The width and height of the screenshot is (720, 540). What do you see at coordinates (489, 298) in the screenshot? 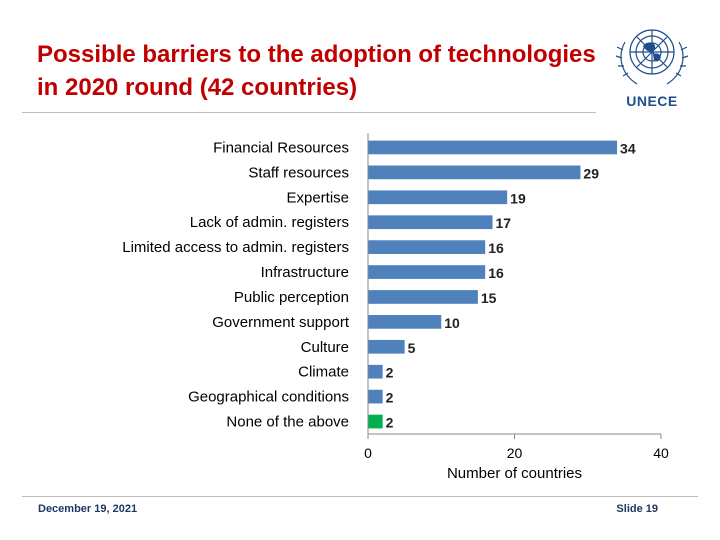
I see `data-label: 15` at bounding box center [489, 298].